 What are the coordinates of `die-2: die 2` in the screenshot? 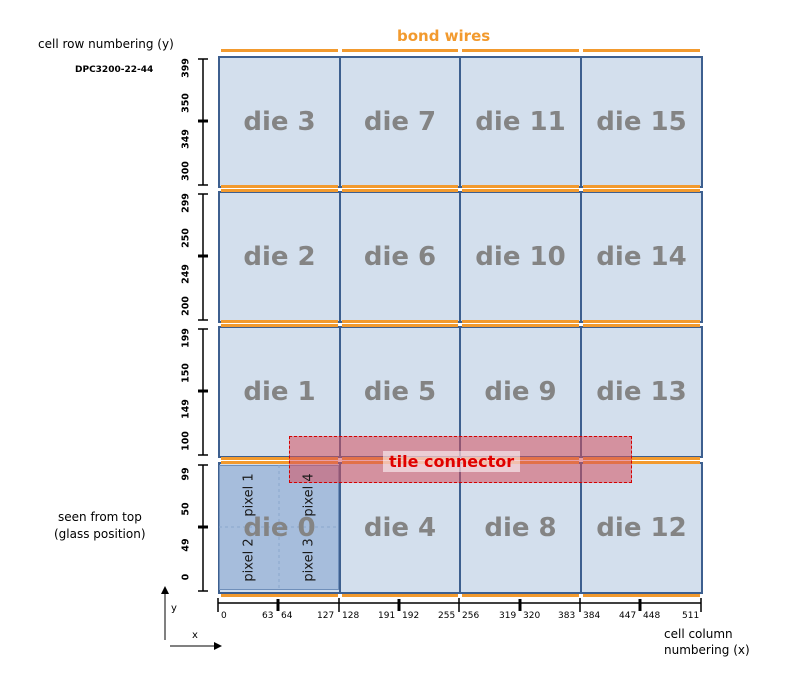 It's located at (279, 257).